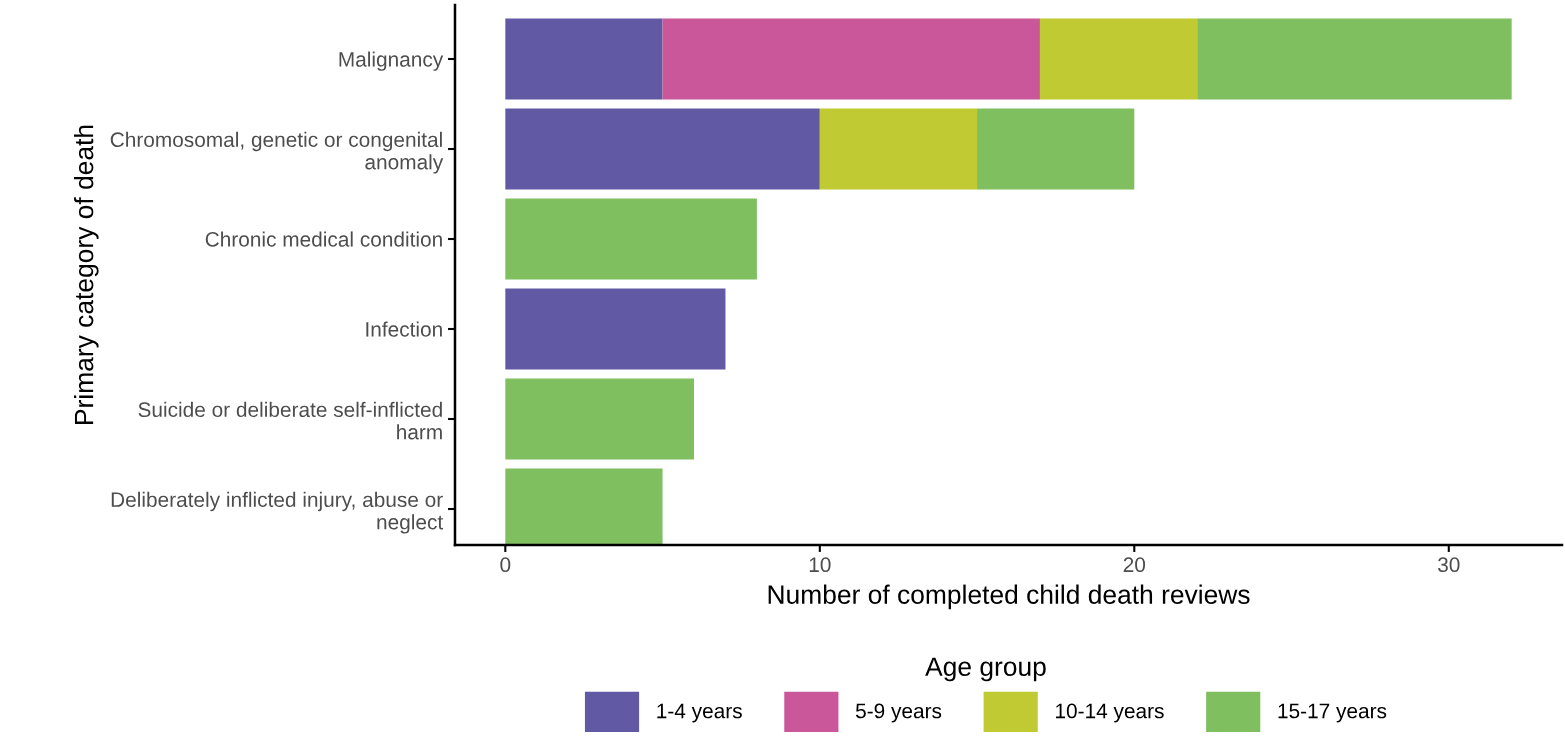 The height and width of the screenshot is (747, 1565). Describe the element at coordinates (277, 152) in the screenshot. I see `y-tick-label: Chromosomal, genetic or congenital anomaly` at that location.